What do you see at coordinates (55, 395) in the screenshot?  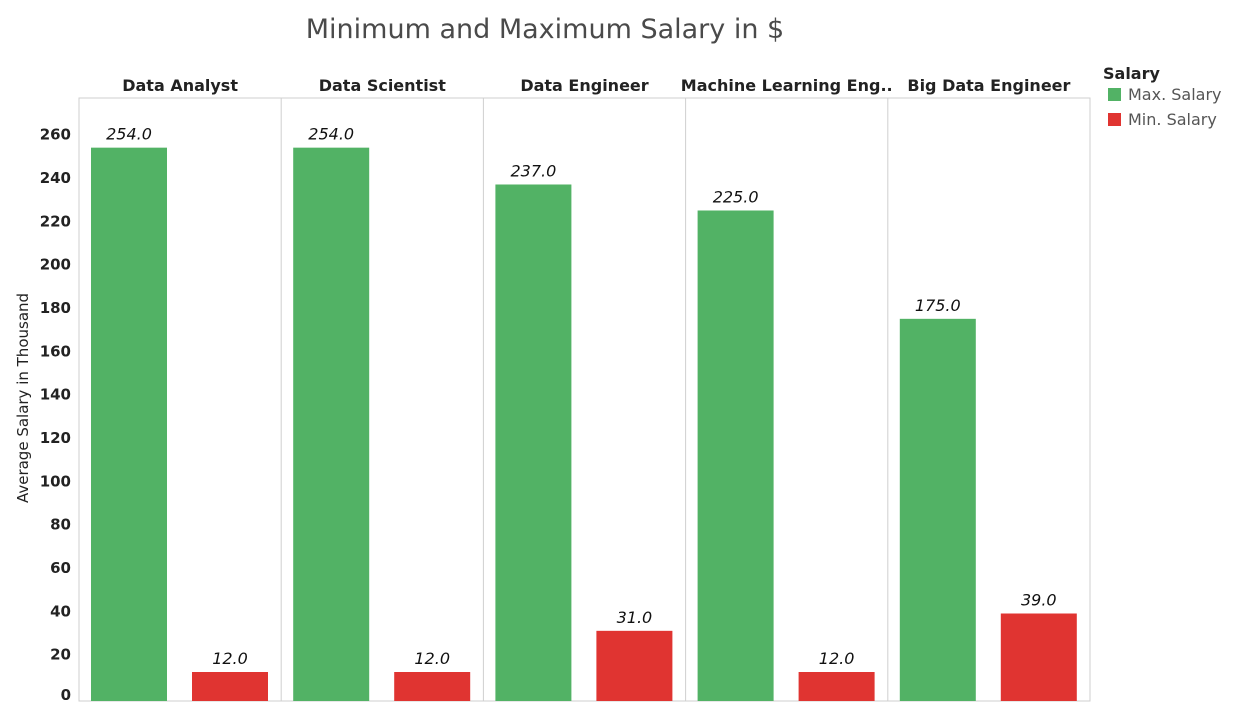 I see `y-tick-label: 140` at bounding box center [55, 395].